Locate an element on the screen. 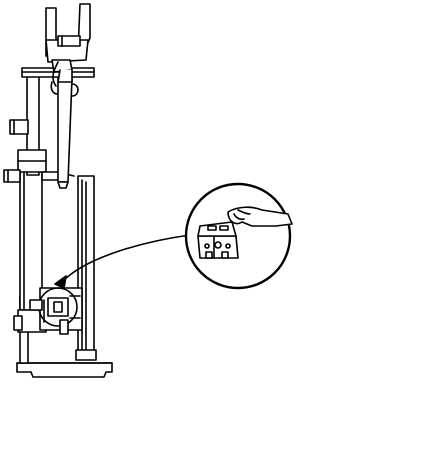 The image size is (432, 462). test-stand-frame-icon is located at coordinates (49, 200).